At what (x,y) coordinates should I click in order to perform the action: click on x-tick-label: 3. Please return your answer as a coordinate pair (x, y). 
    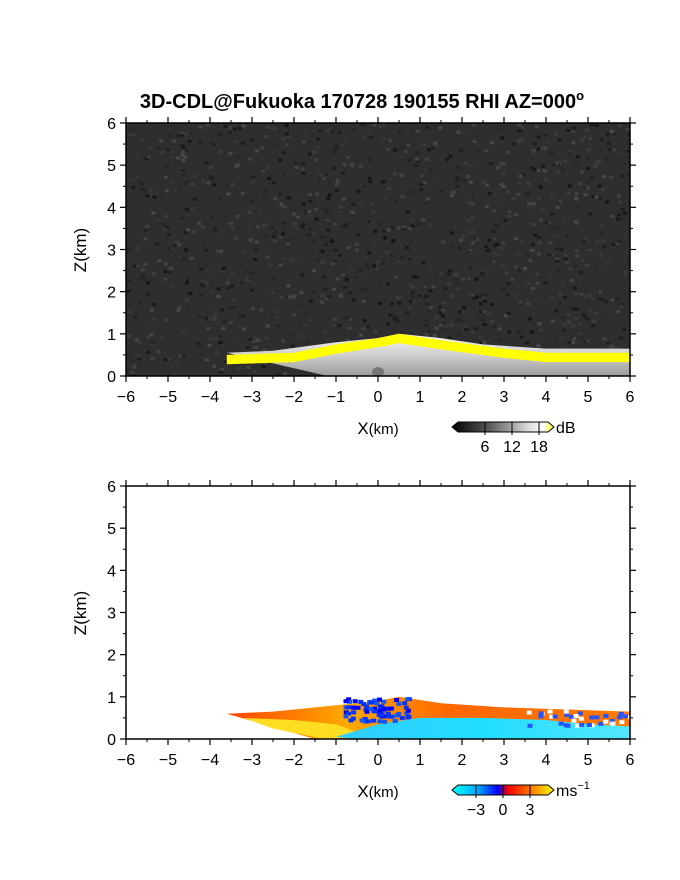
    Looking at the image, I should click on (504, 397).